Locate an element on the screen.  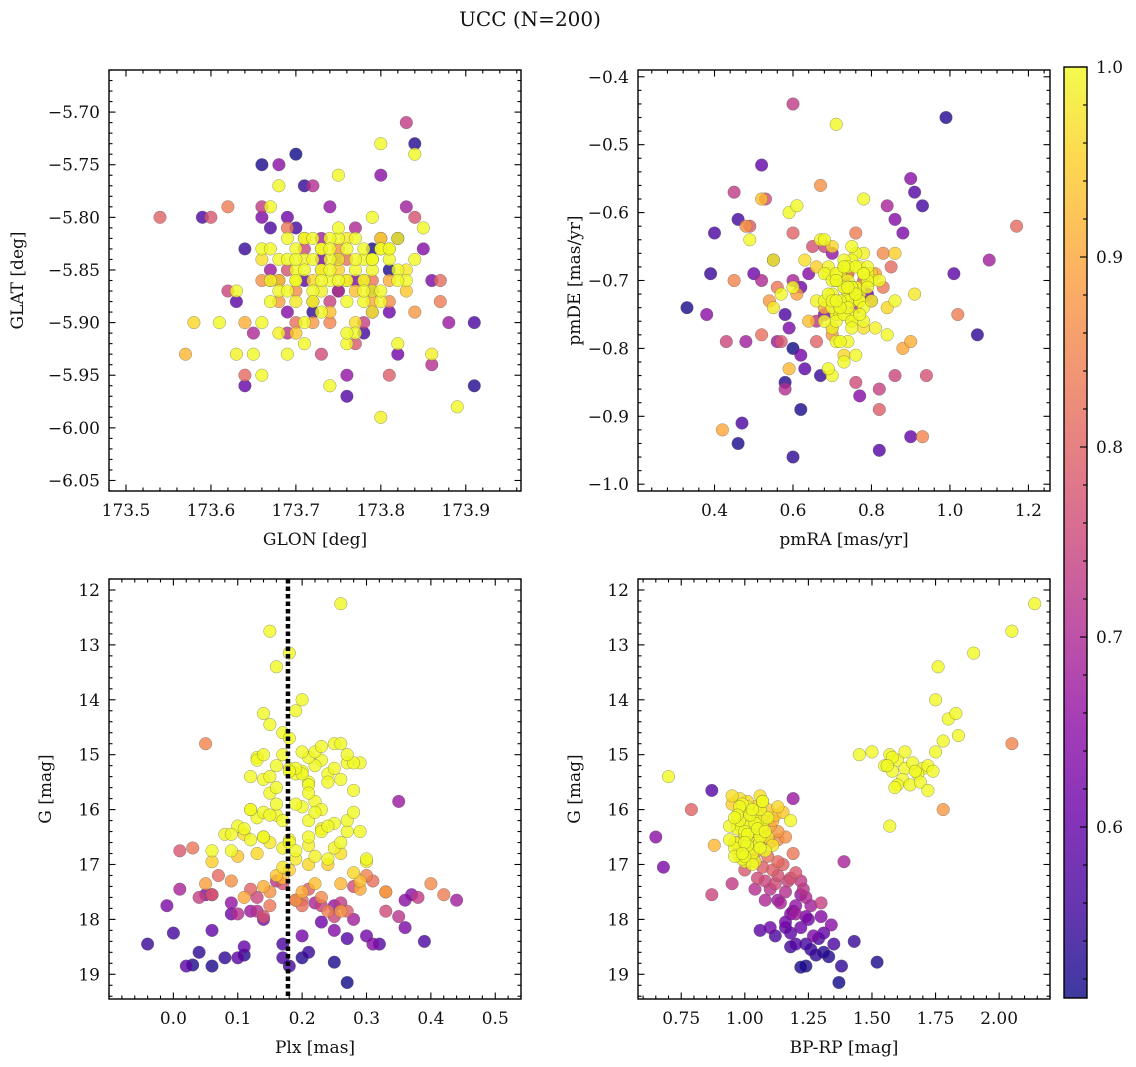
scatter-points is located at coordinates (302, 793).